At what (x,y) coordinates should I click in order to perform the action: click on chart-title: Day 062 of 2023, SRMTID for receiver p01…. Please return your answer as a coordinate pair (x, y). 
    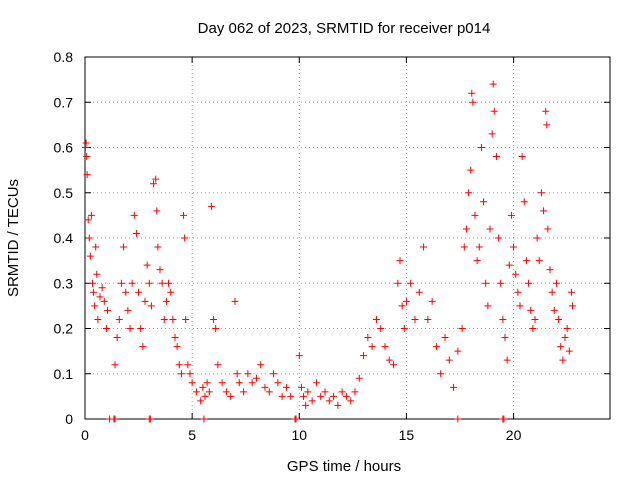
    Looking at the image, I should click on (344, 28).